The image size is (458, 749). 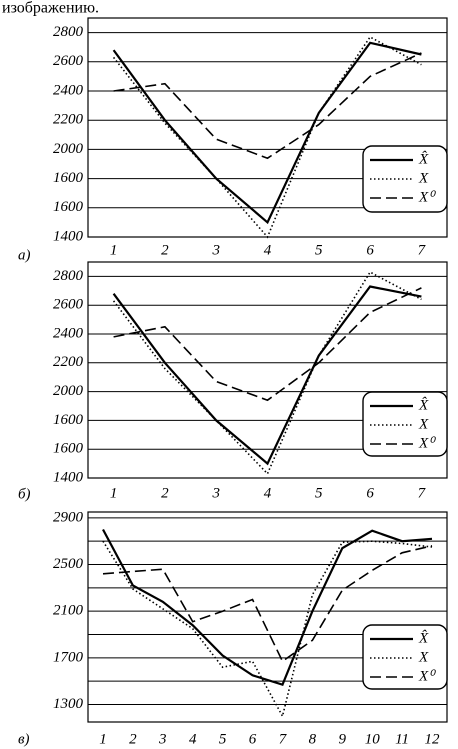 I want to click on x-tick-label: 9, so click(x=343, y=739).